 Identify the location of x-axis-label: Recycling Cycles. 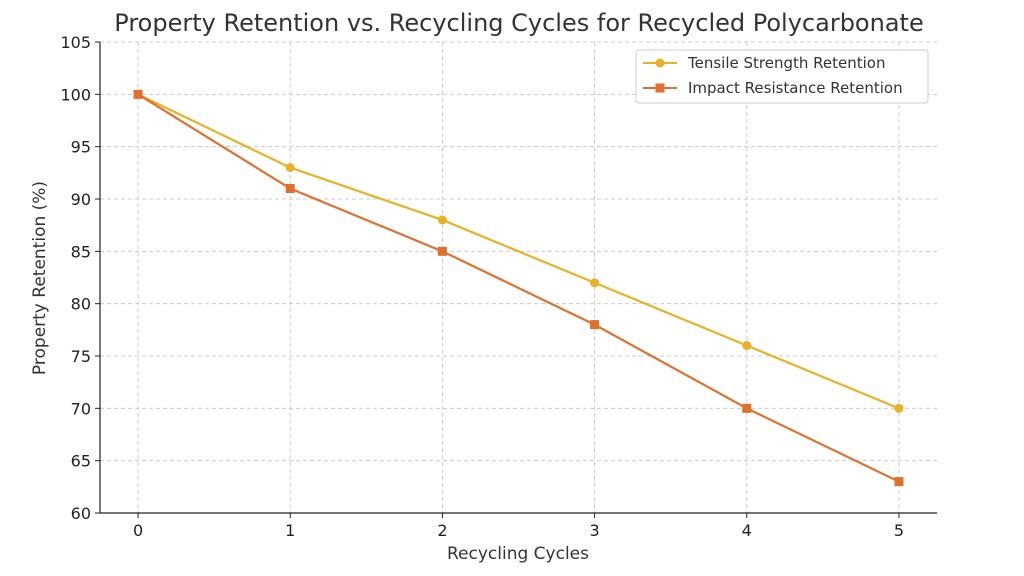
(518, 554).